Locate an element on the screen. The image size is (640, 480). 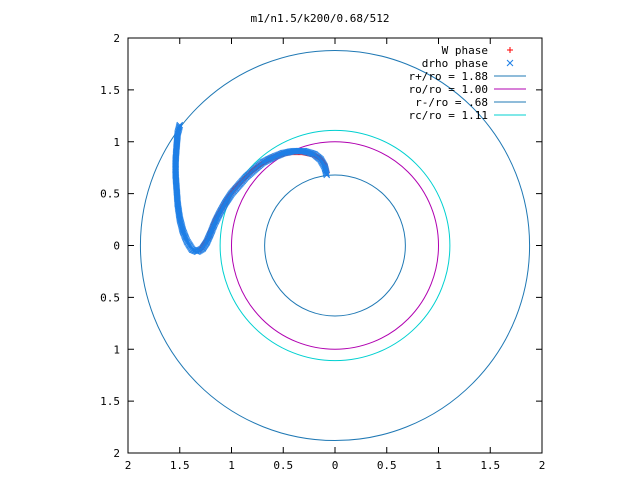
legend-label: rc/ro = 1.11 is located at coordinates (448, 115).